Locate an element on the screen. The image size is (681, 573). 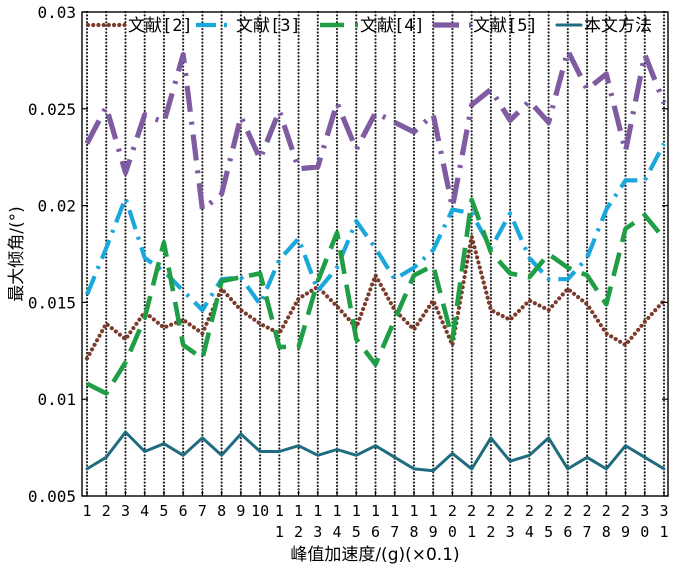
x-axis-title: 峰值加速度/(g)(×0.1) is located at coordinates (374, 555).